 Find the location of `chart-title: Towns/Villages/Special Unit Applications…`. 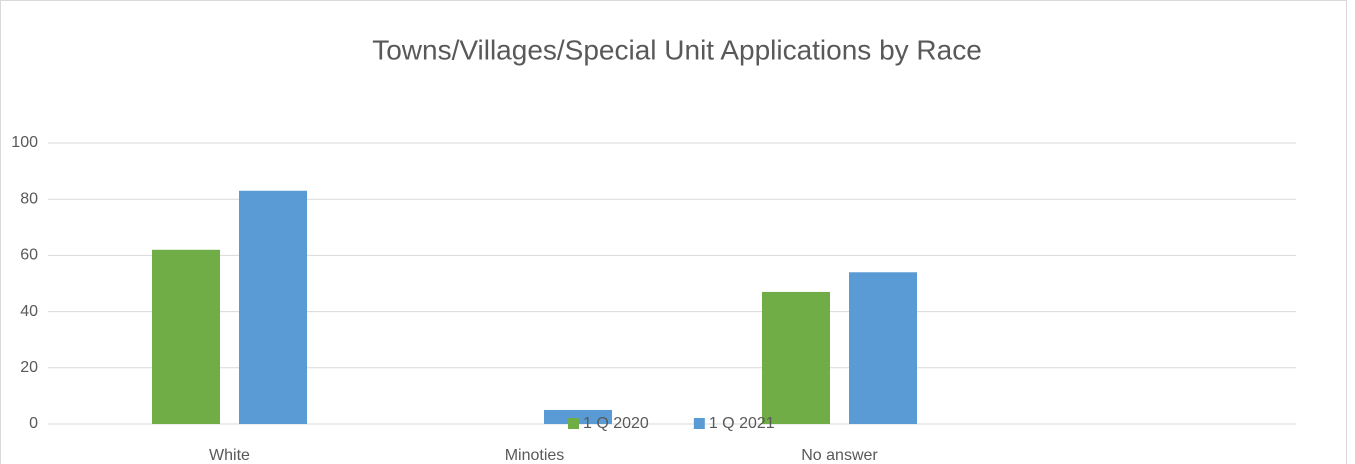

chart-title: Towns/Villages/Special Unit Applications… is located at coordinates (677, 49).